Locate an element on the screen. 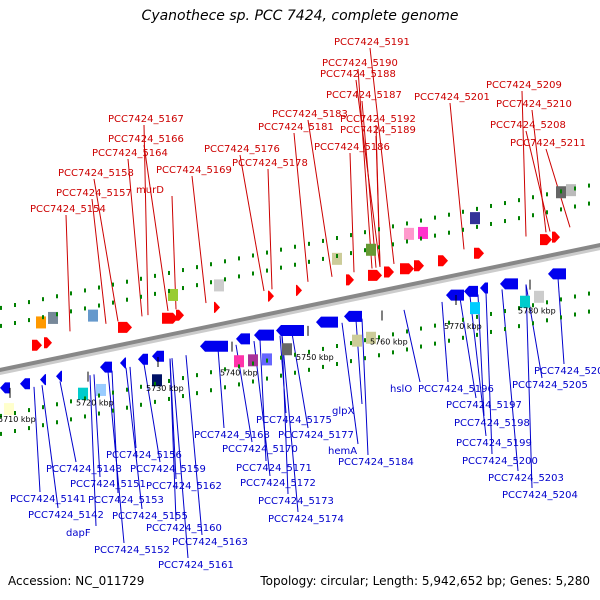 The image size is (600, 600). forward-gene-label: PCC7424_5157 is located at coordinates (94, 193).